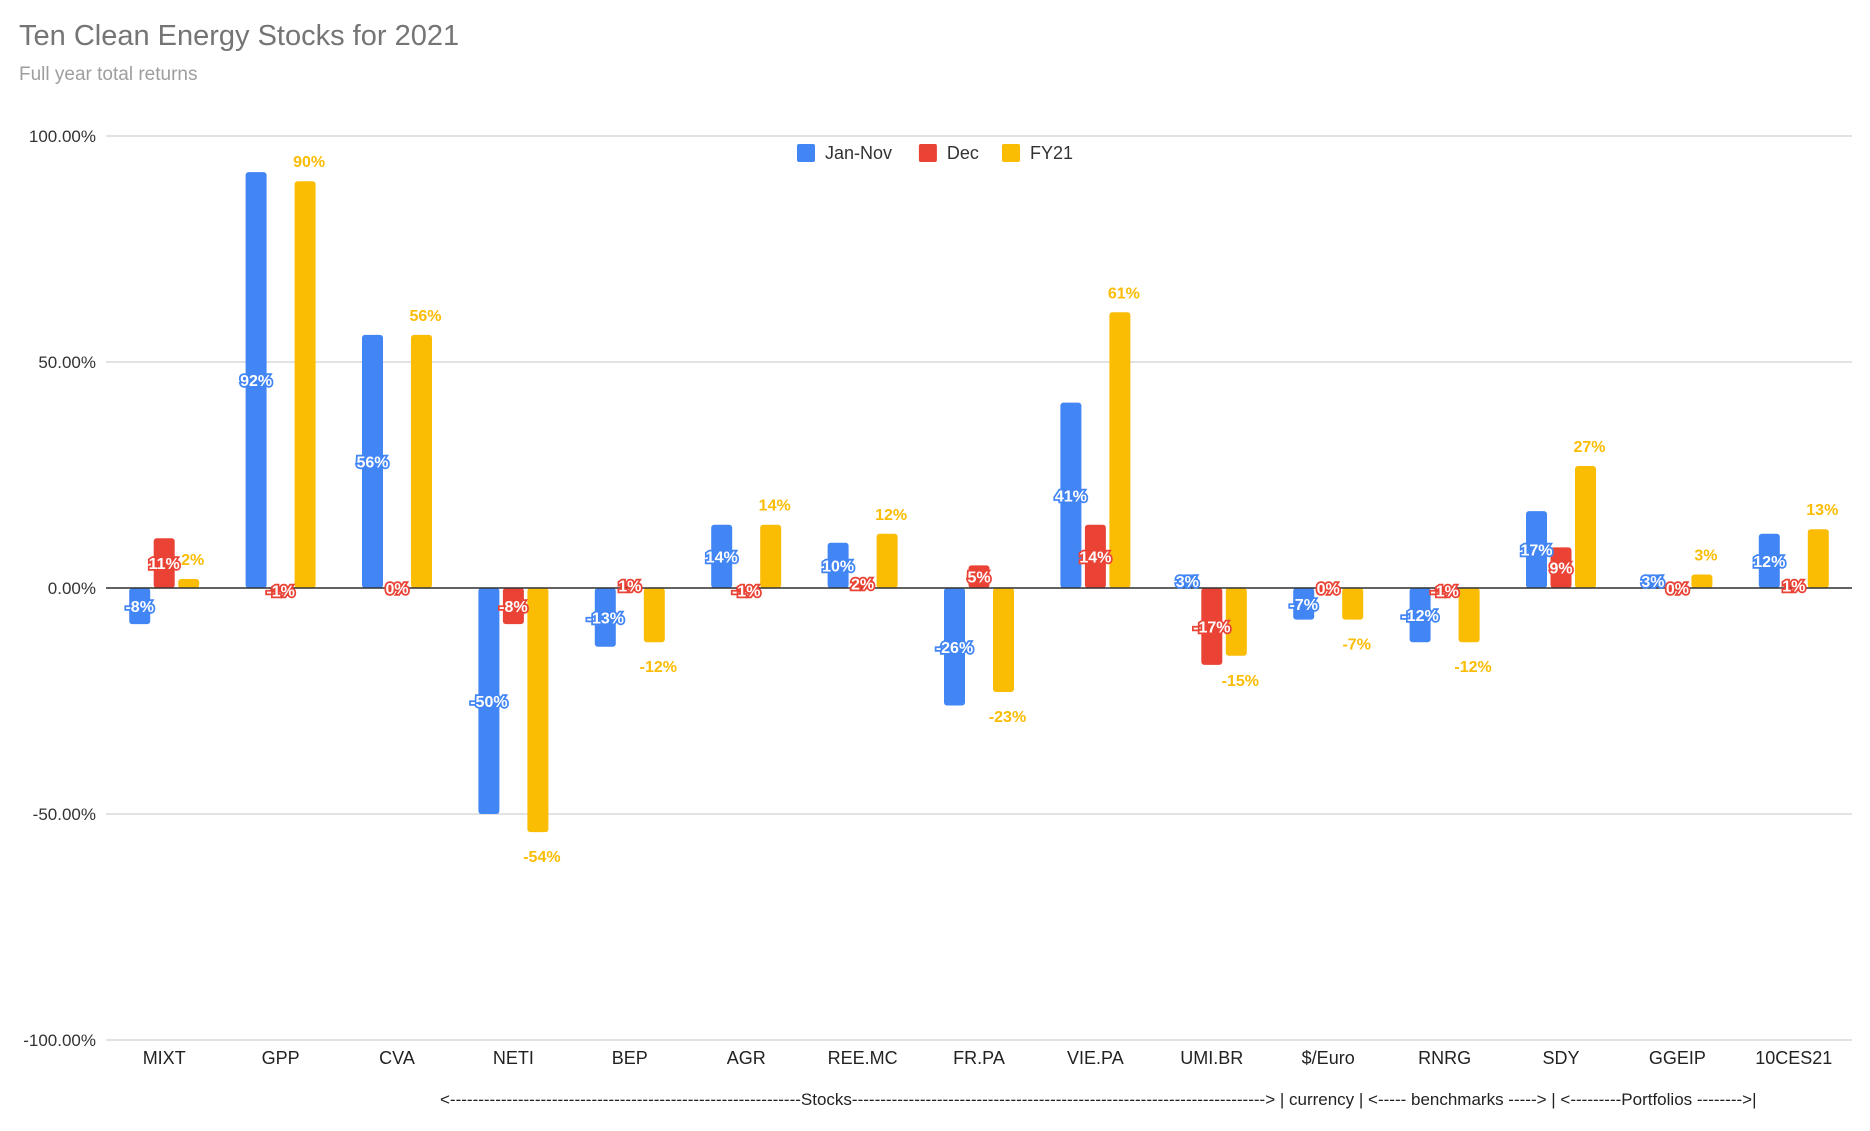  What do you see at coordinates (1095, 1058) in the screenshot?
I see `x-tick-label: VIE.PA` at bounding box center [1095, 1058].